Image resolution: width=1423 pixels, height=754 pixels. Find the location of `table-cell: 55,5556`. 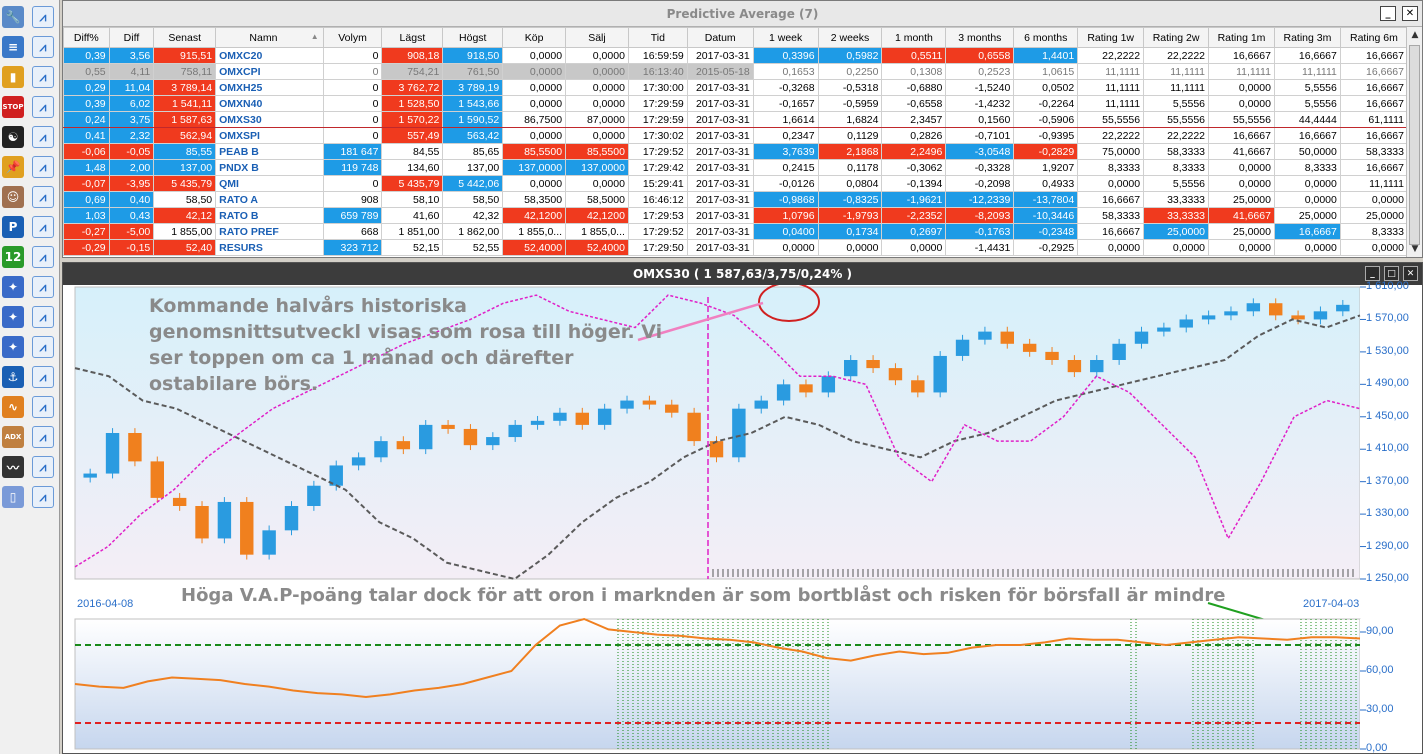

table-cell: 55,5556 is located at coordinates (1176, 119).